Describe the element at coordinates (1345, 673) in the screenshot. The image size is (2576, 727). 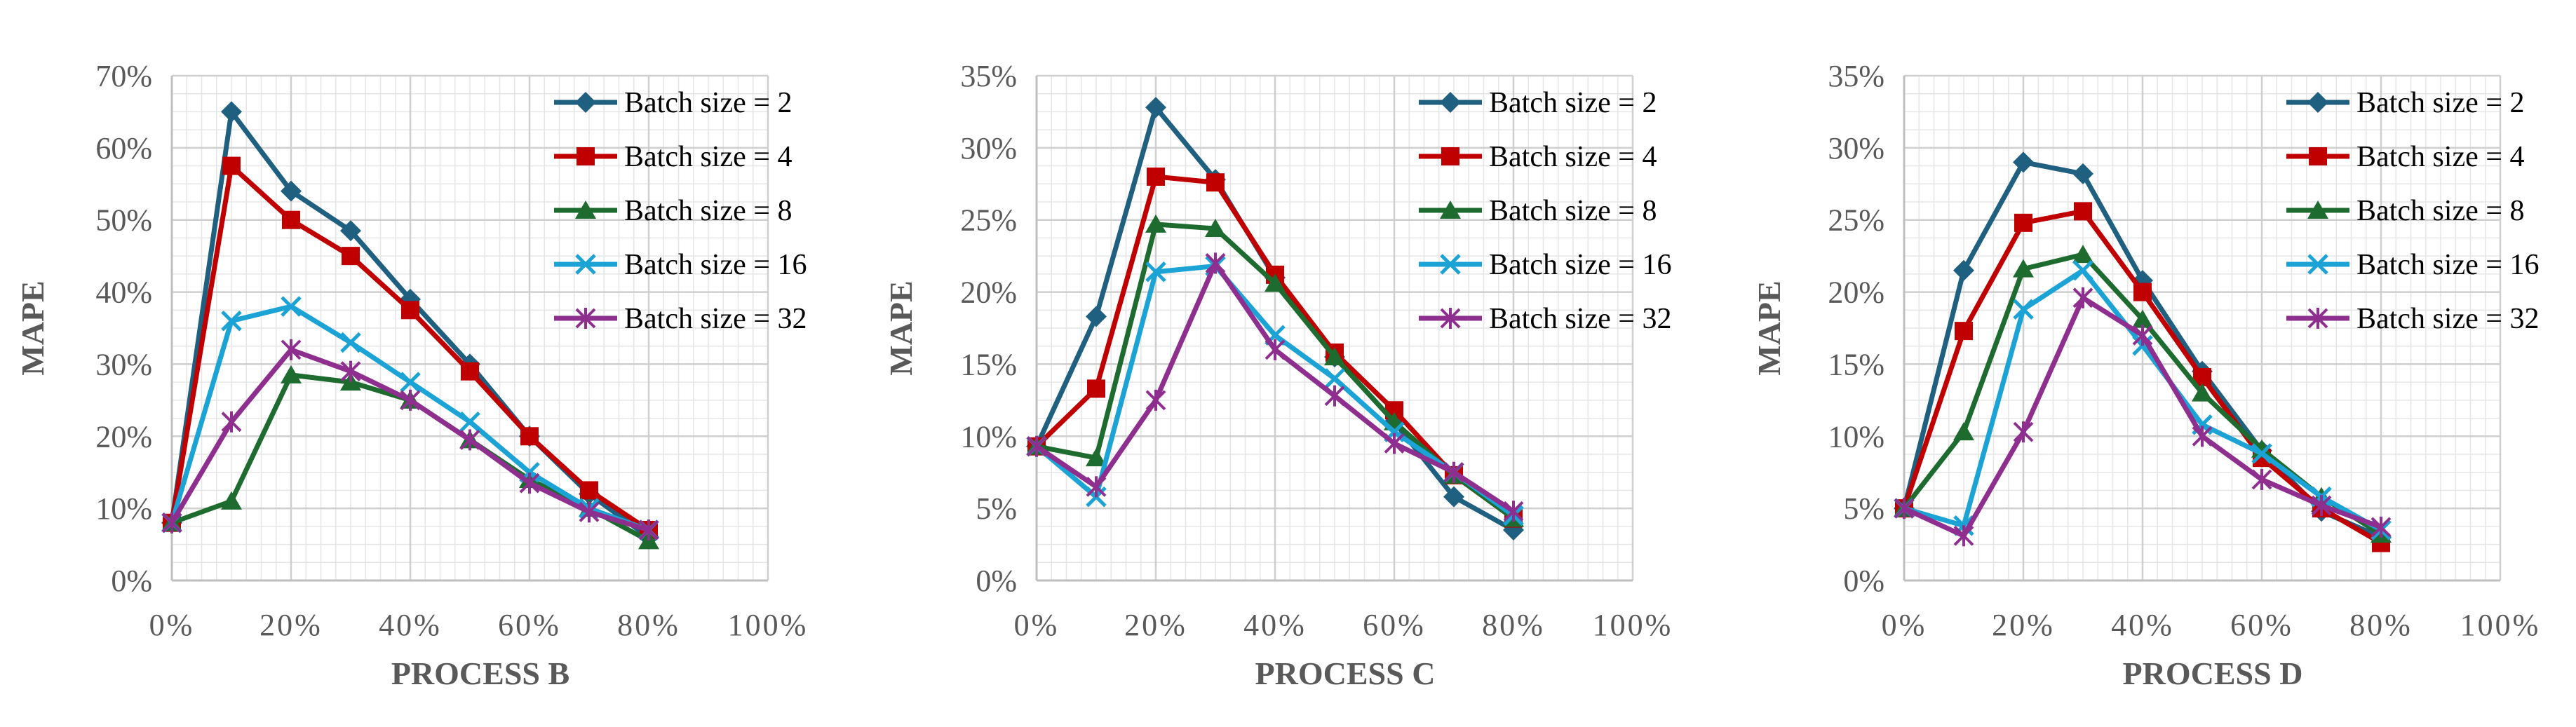
I see `x-axis-title: PROCESS C` at that location.